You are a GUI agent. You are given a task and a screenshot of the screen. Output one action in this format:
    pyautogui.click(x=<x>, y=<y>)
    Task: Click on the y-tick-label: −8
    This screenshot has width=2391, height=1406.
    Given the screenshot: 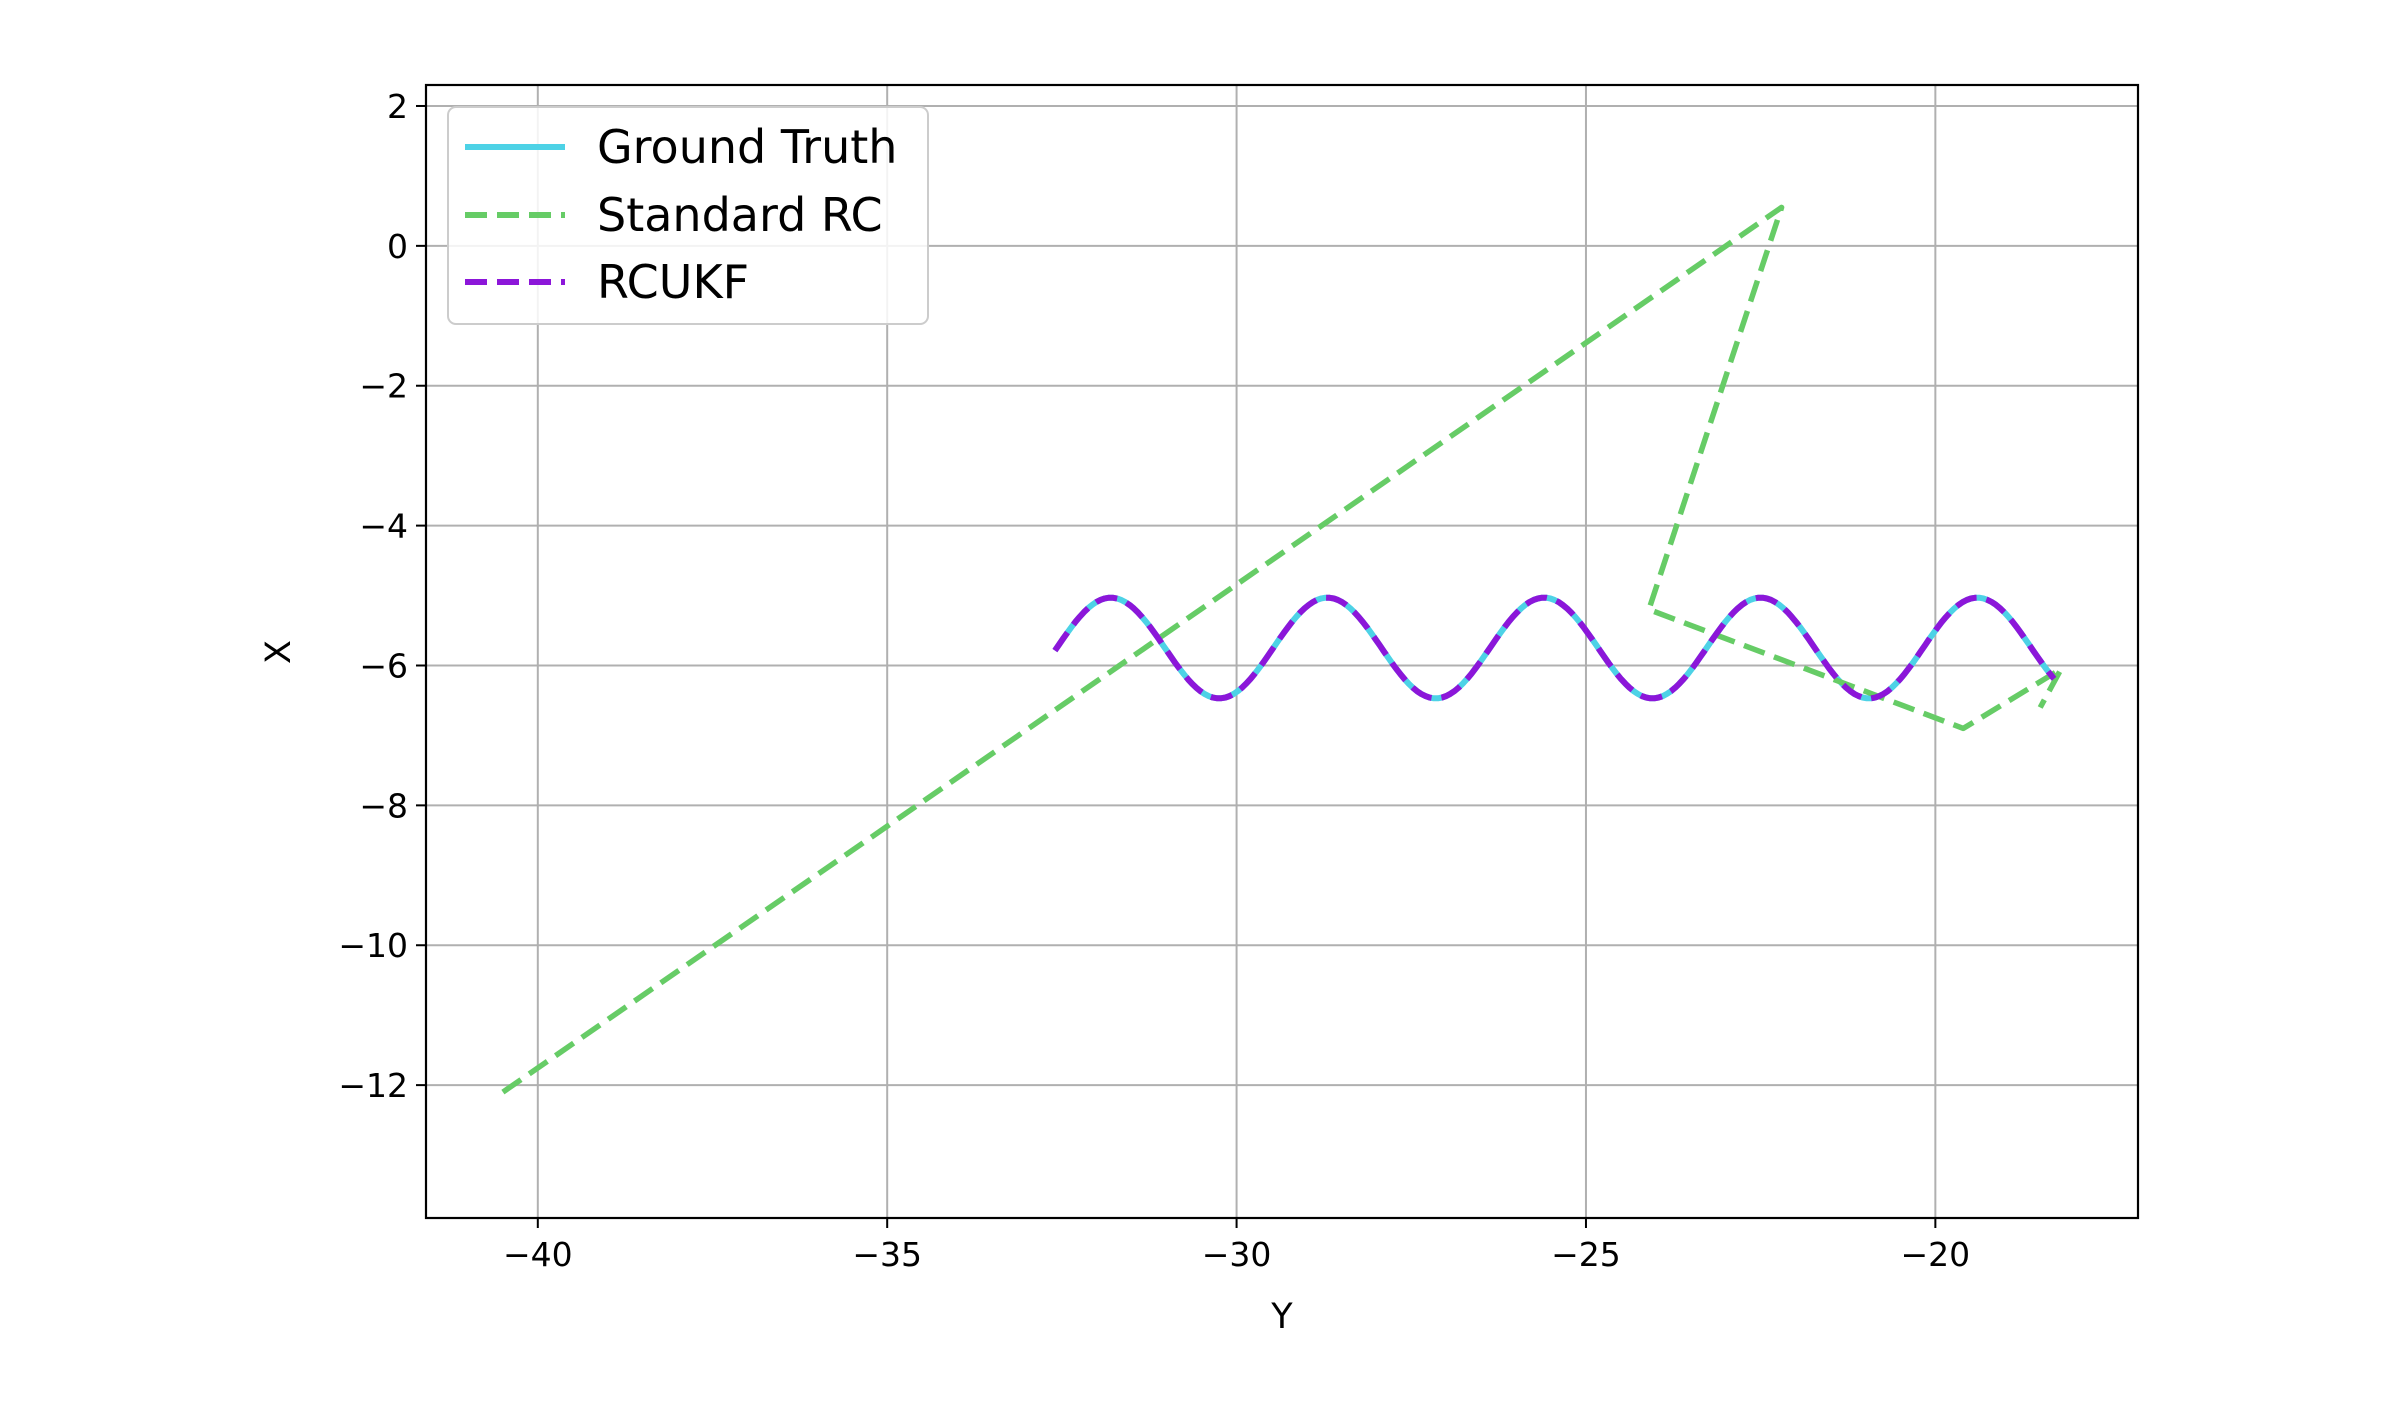 What is the action you would take?
    pyautogui.click(x=383, y=805)
    